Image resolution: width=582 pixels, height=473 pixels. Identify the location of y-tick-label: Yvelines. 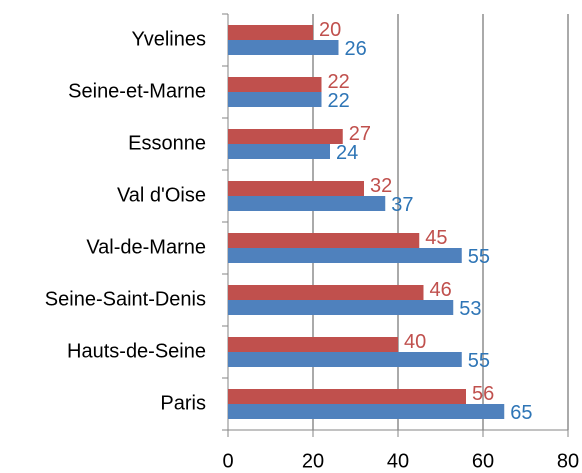
(169, 39).